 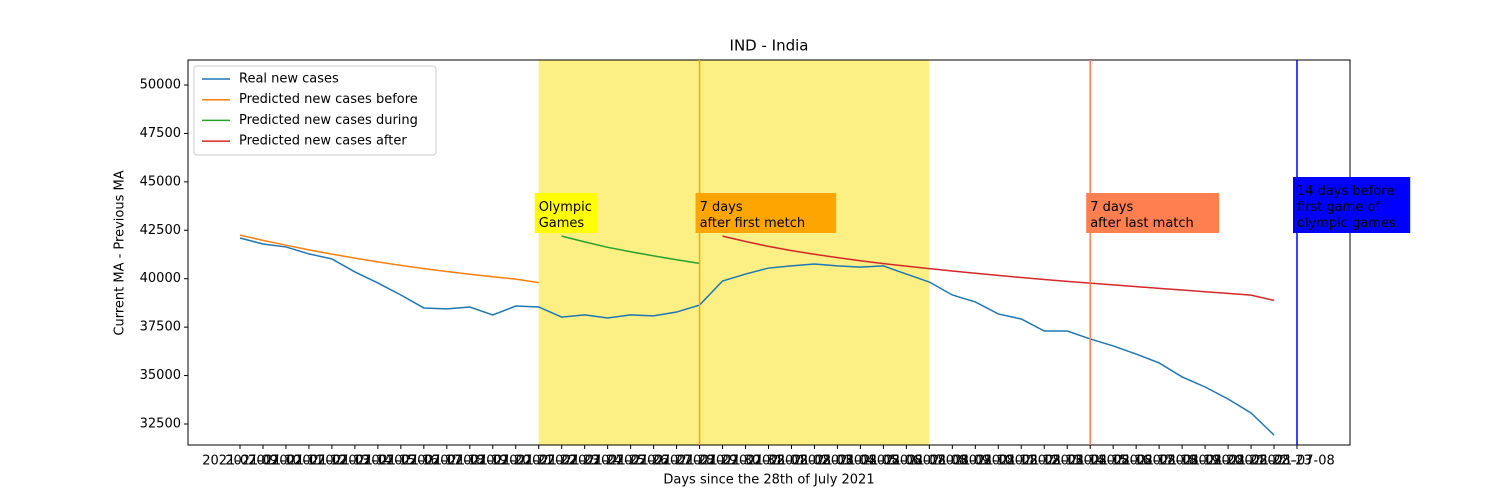 I want to click on x-tick-label: 2021-07-20, so click(x=493, y=461).